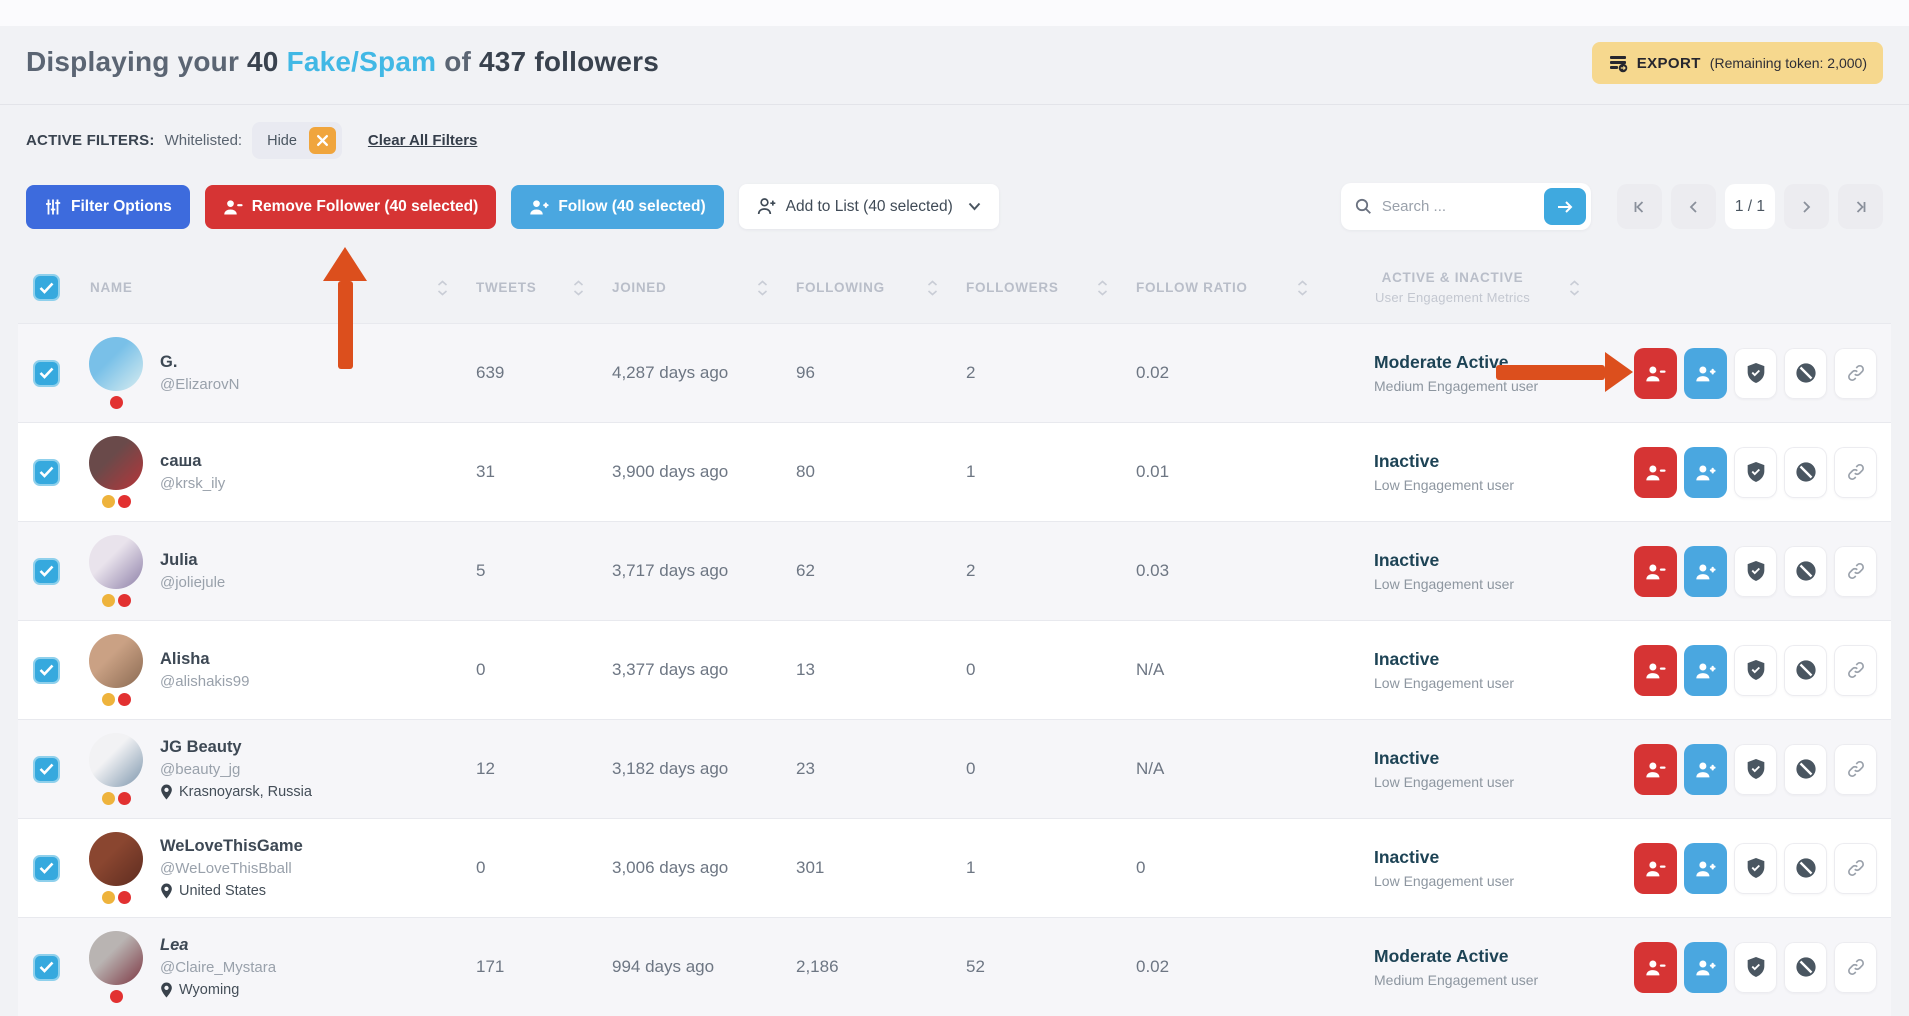 The height and width of the screenshot is (1016, 1909). Describe the element at coordinates (617, 206) in the screenshot. I see `follow-button: Follow (40 selected)` at that location.